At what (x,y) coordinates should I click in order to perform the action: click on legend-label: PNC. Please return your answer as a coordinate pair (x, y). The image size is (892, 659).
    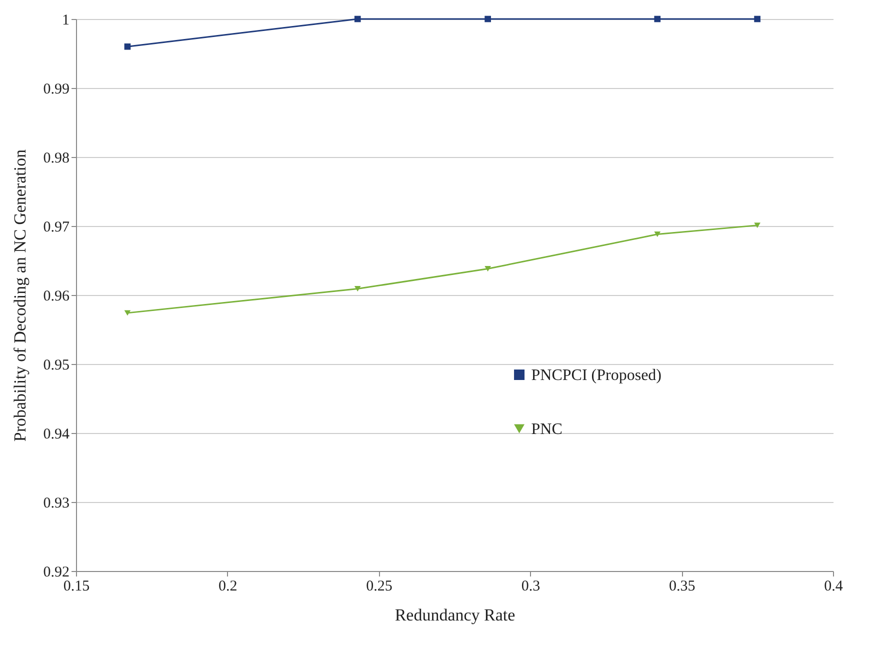
    Looking at the image, I should click on (546, 429).